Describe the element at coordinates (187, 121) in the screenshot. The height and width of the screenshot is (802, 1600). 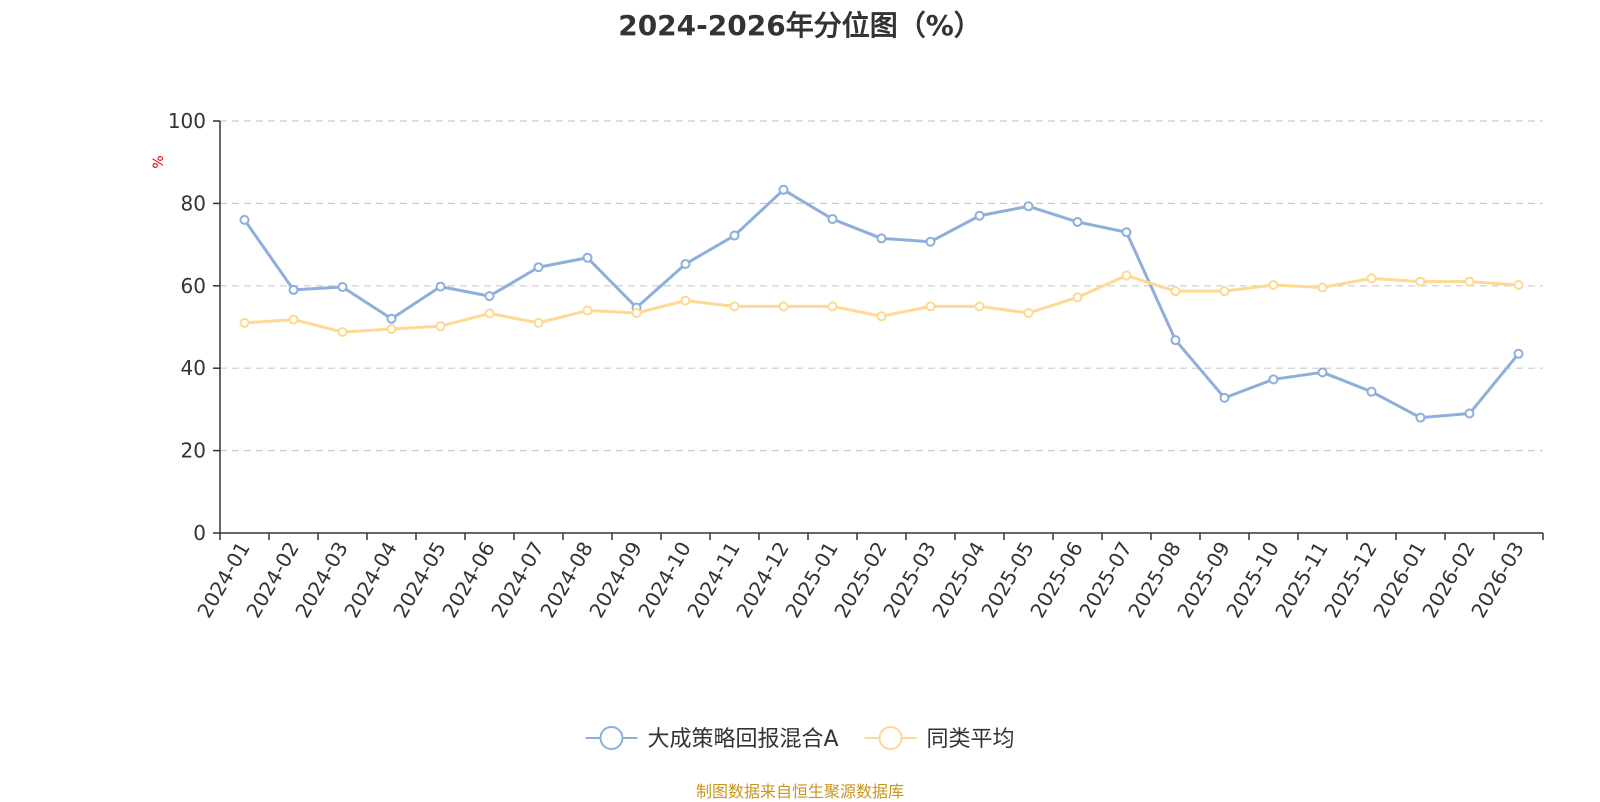
I see `y-tick-label: 100` at that location.